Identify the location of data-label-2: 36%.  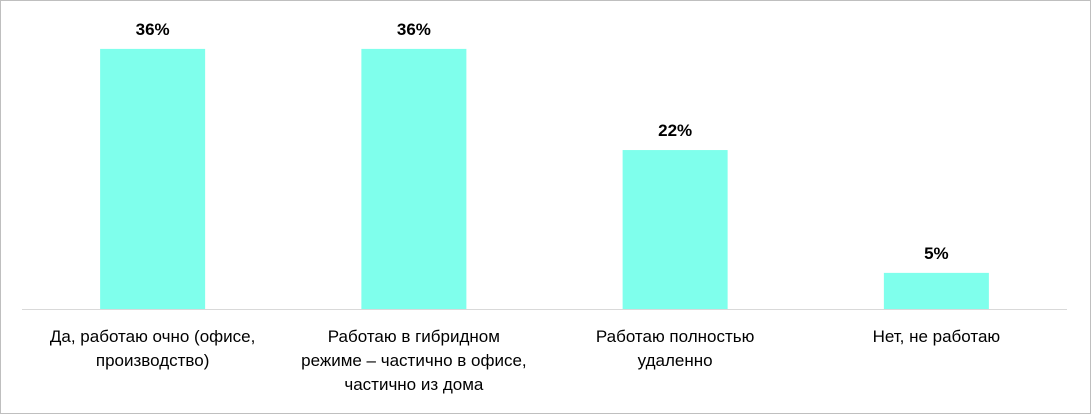
(414, 29).